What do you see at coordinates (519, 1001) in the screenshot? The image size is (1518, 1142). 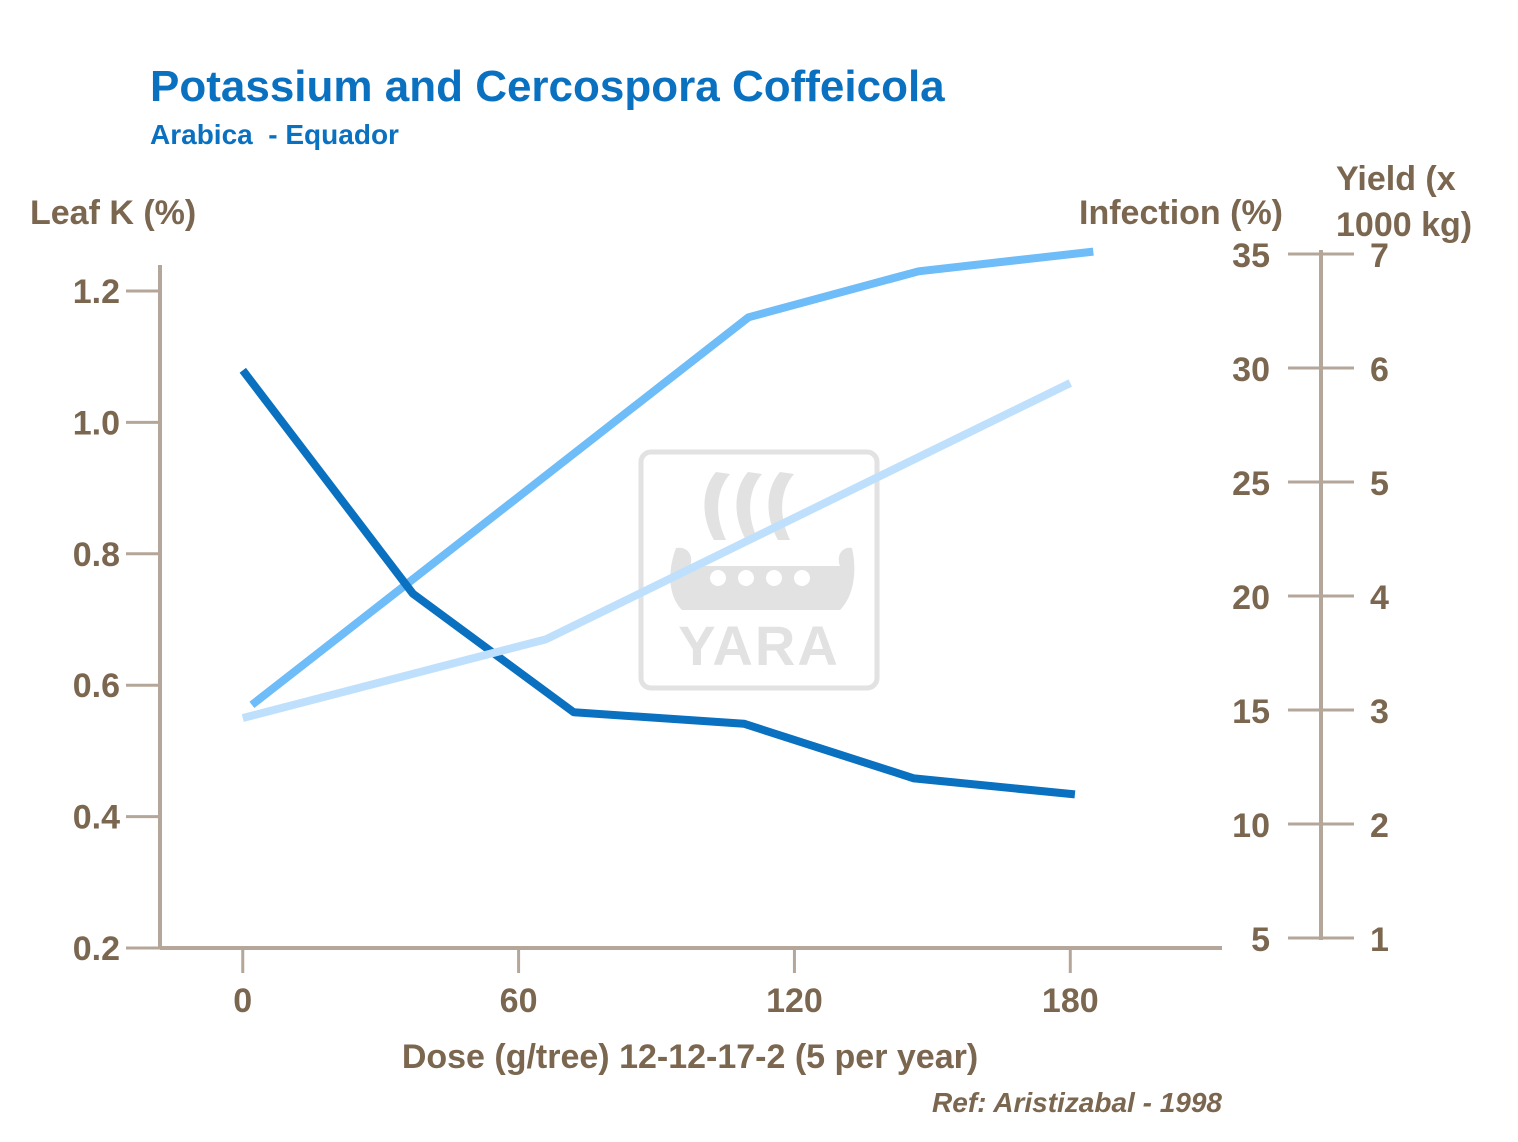 I see `x-axis-tick-label: 60` at bounding box center [519, 1001].